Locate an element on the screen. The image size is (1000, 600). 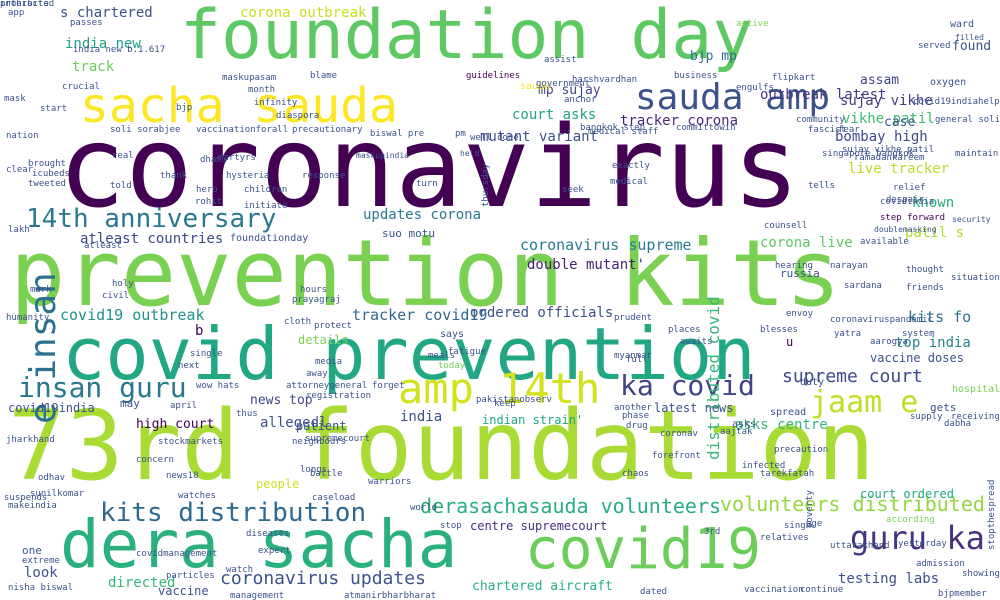
word-tracker-corona: tracker corona is located at coordinates (679, 121).